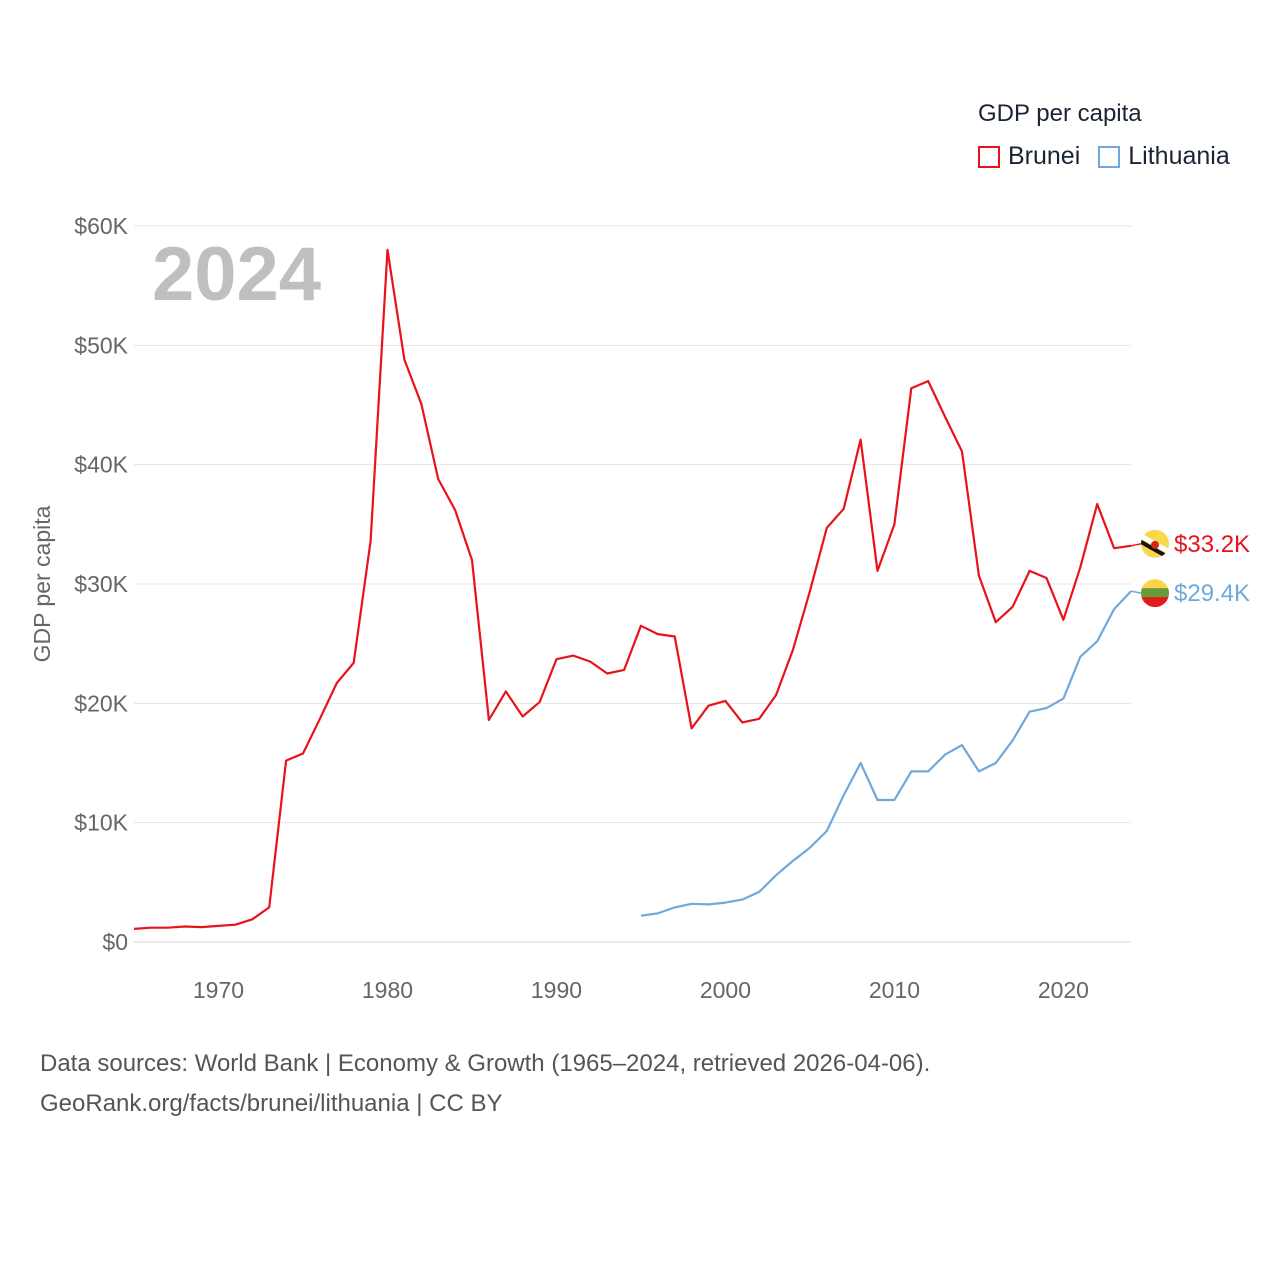 Image resolution: width=1280 pixels, height=1280 pixels. Describe the element at coordinates (1063, 990) in the screenshot. I see `x-tick-label: 2020` at that location.